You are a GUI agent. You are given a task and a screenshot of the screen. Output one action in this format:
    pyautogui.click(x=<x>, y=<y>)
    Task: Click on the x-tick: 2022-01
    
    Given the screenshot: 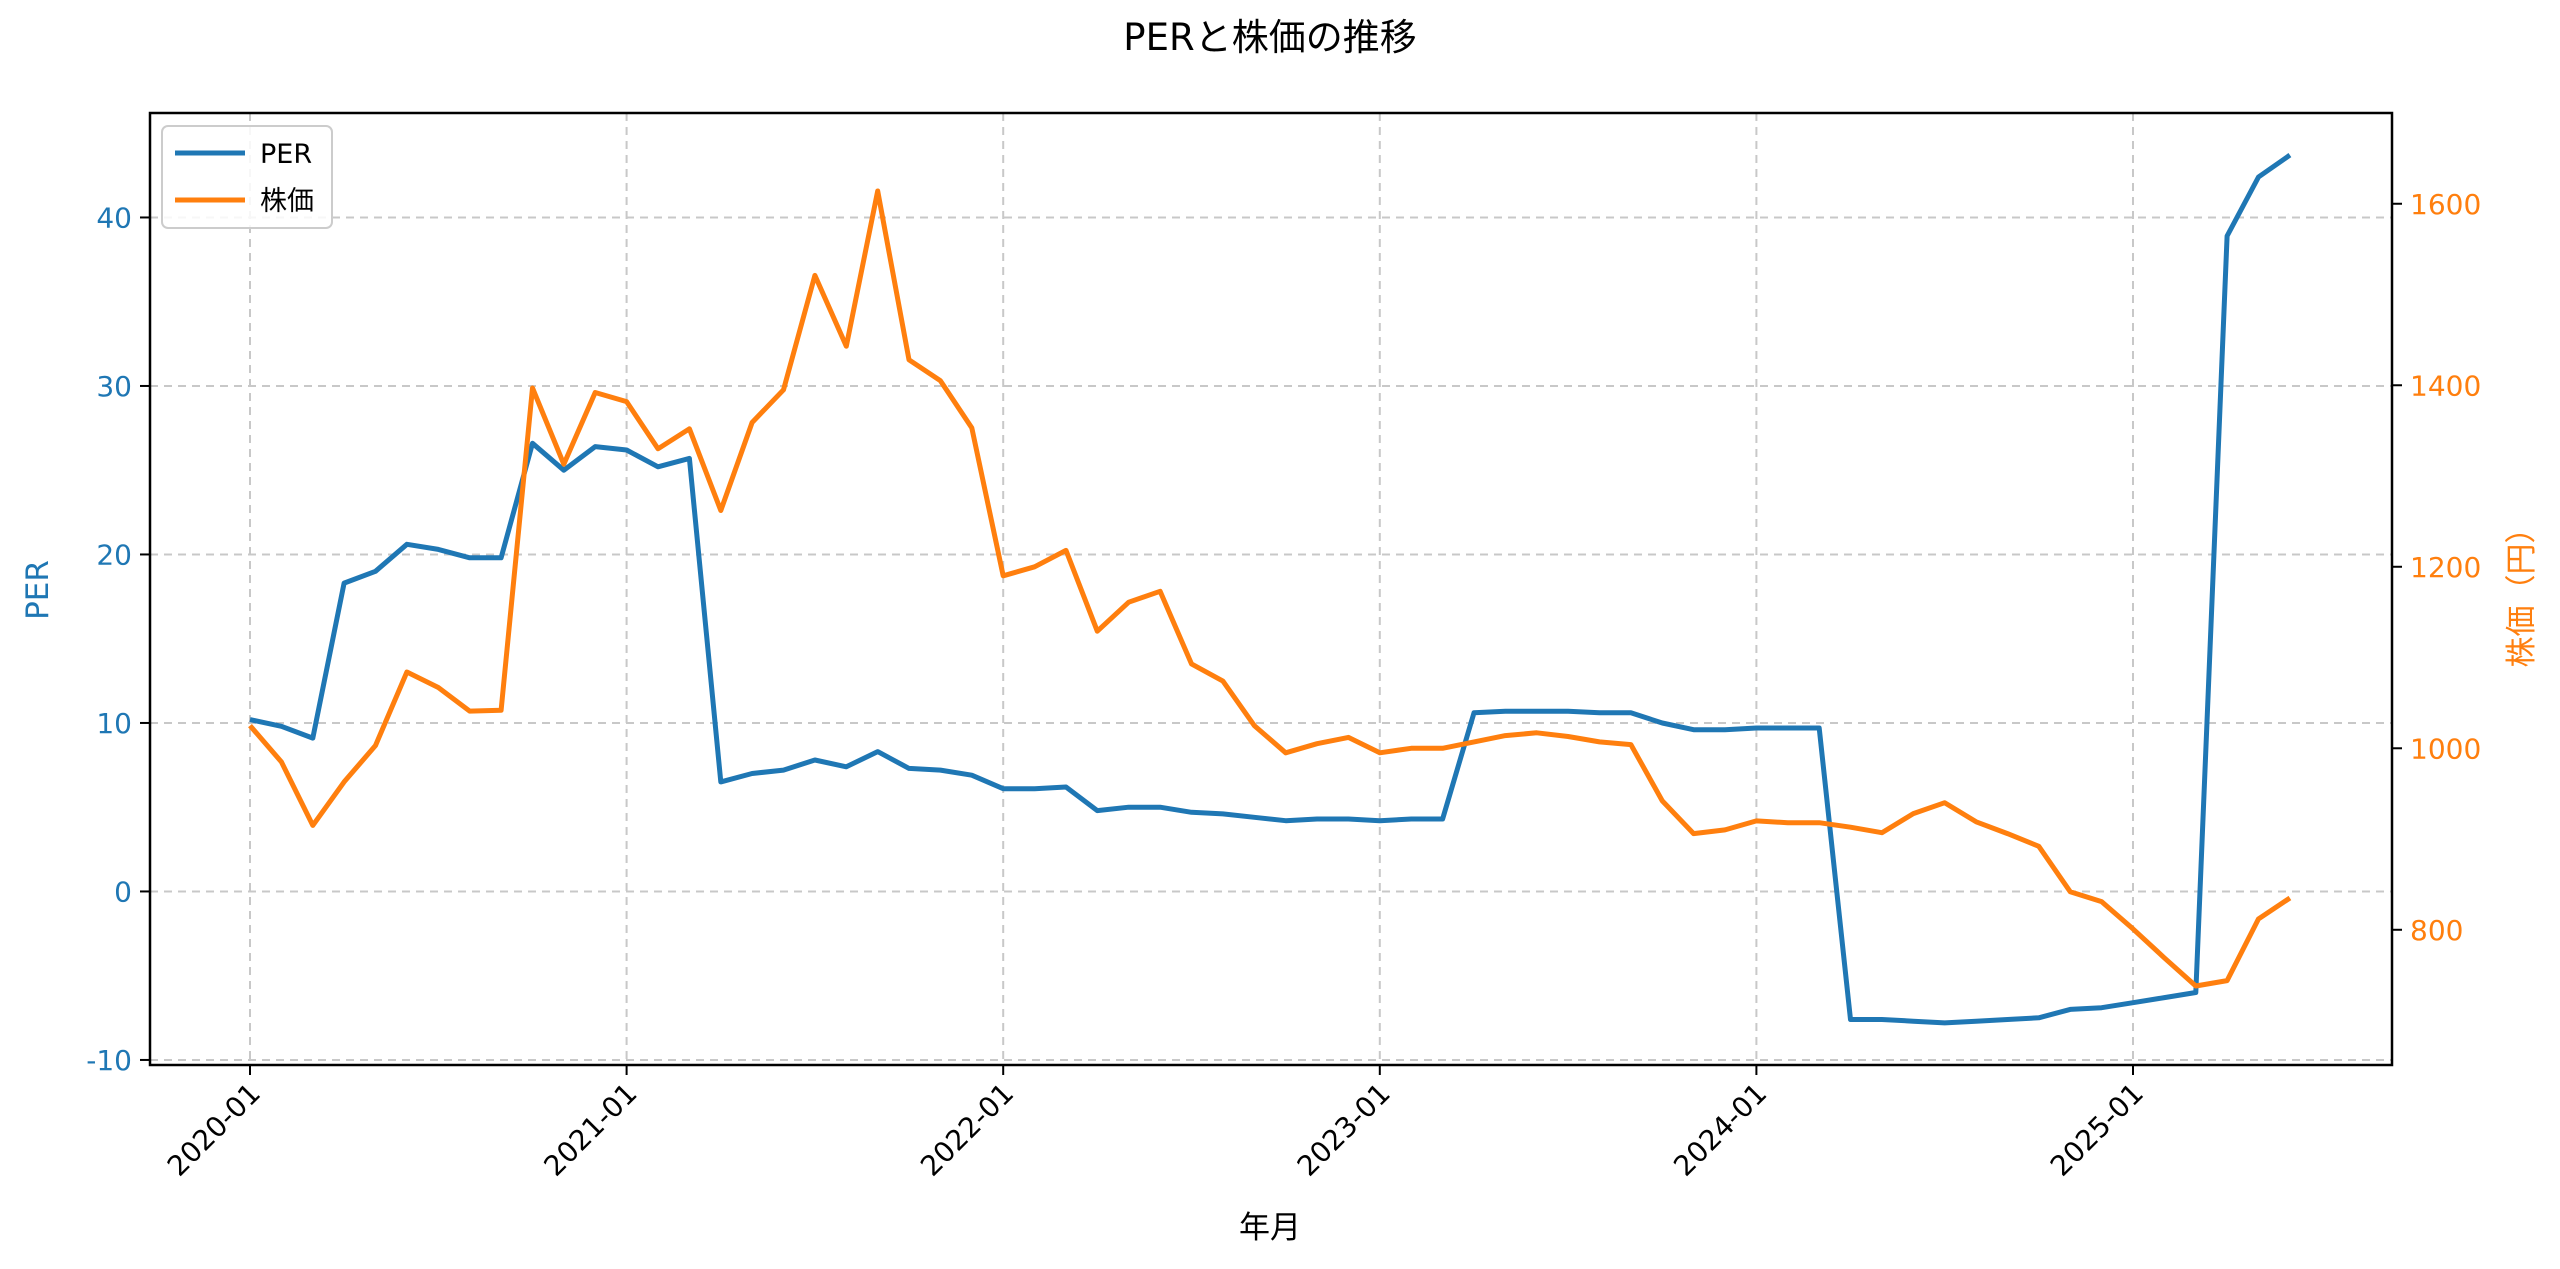 What is the action you would take?
    pyautogui.click(x=967, y=1130)
    